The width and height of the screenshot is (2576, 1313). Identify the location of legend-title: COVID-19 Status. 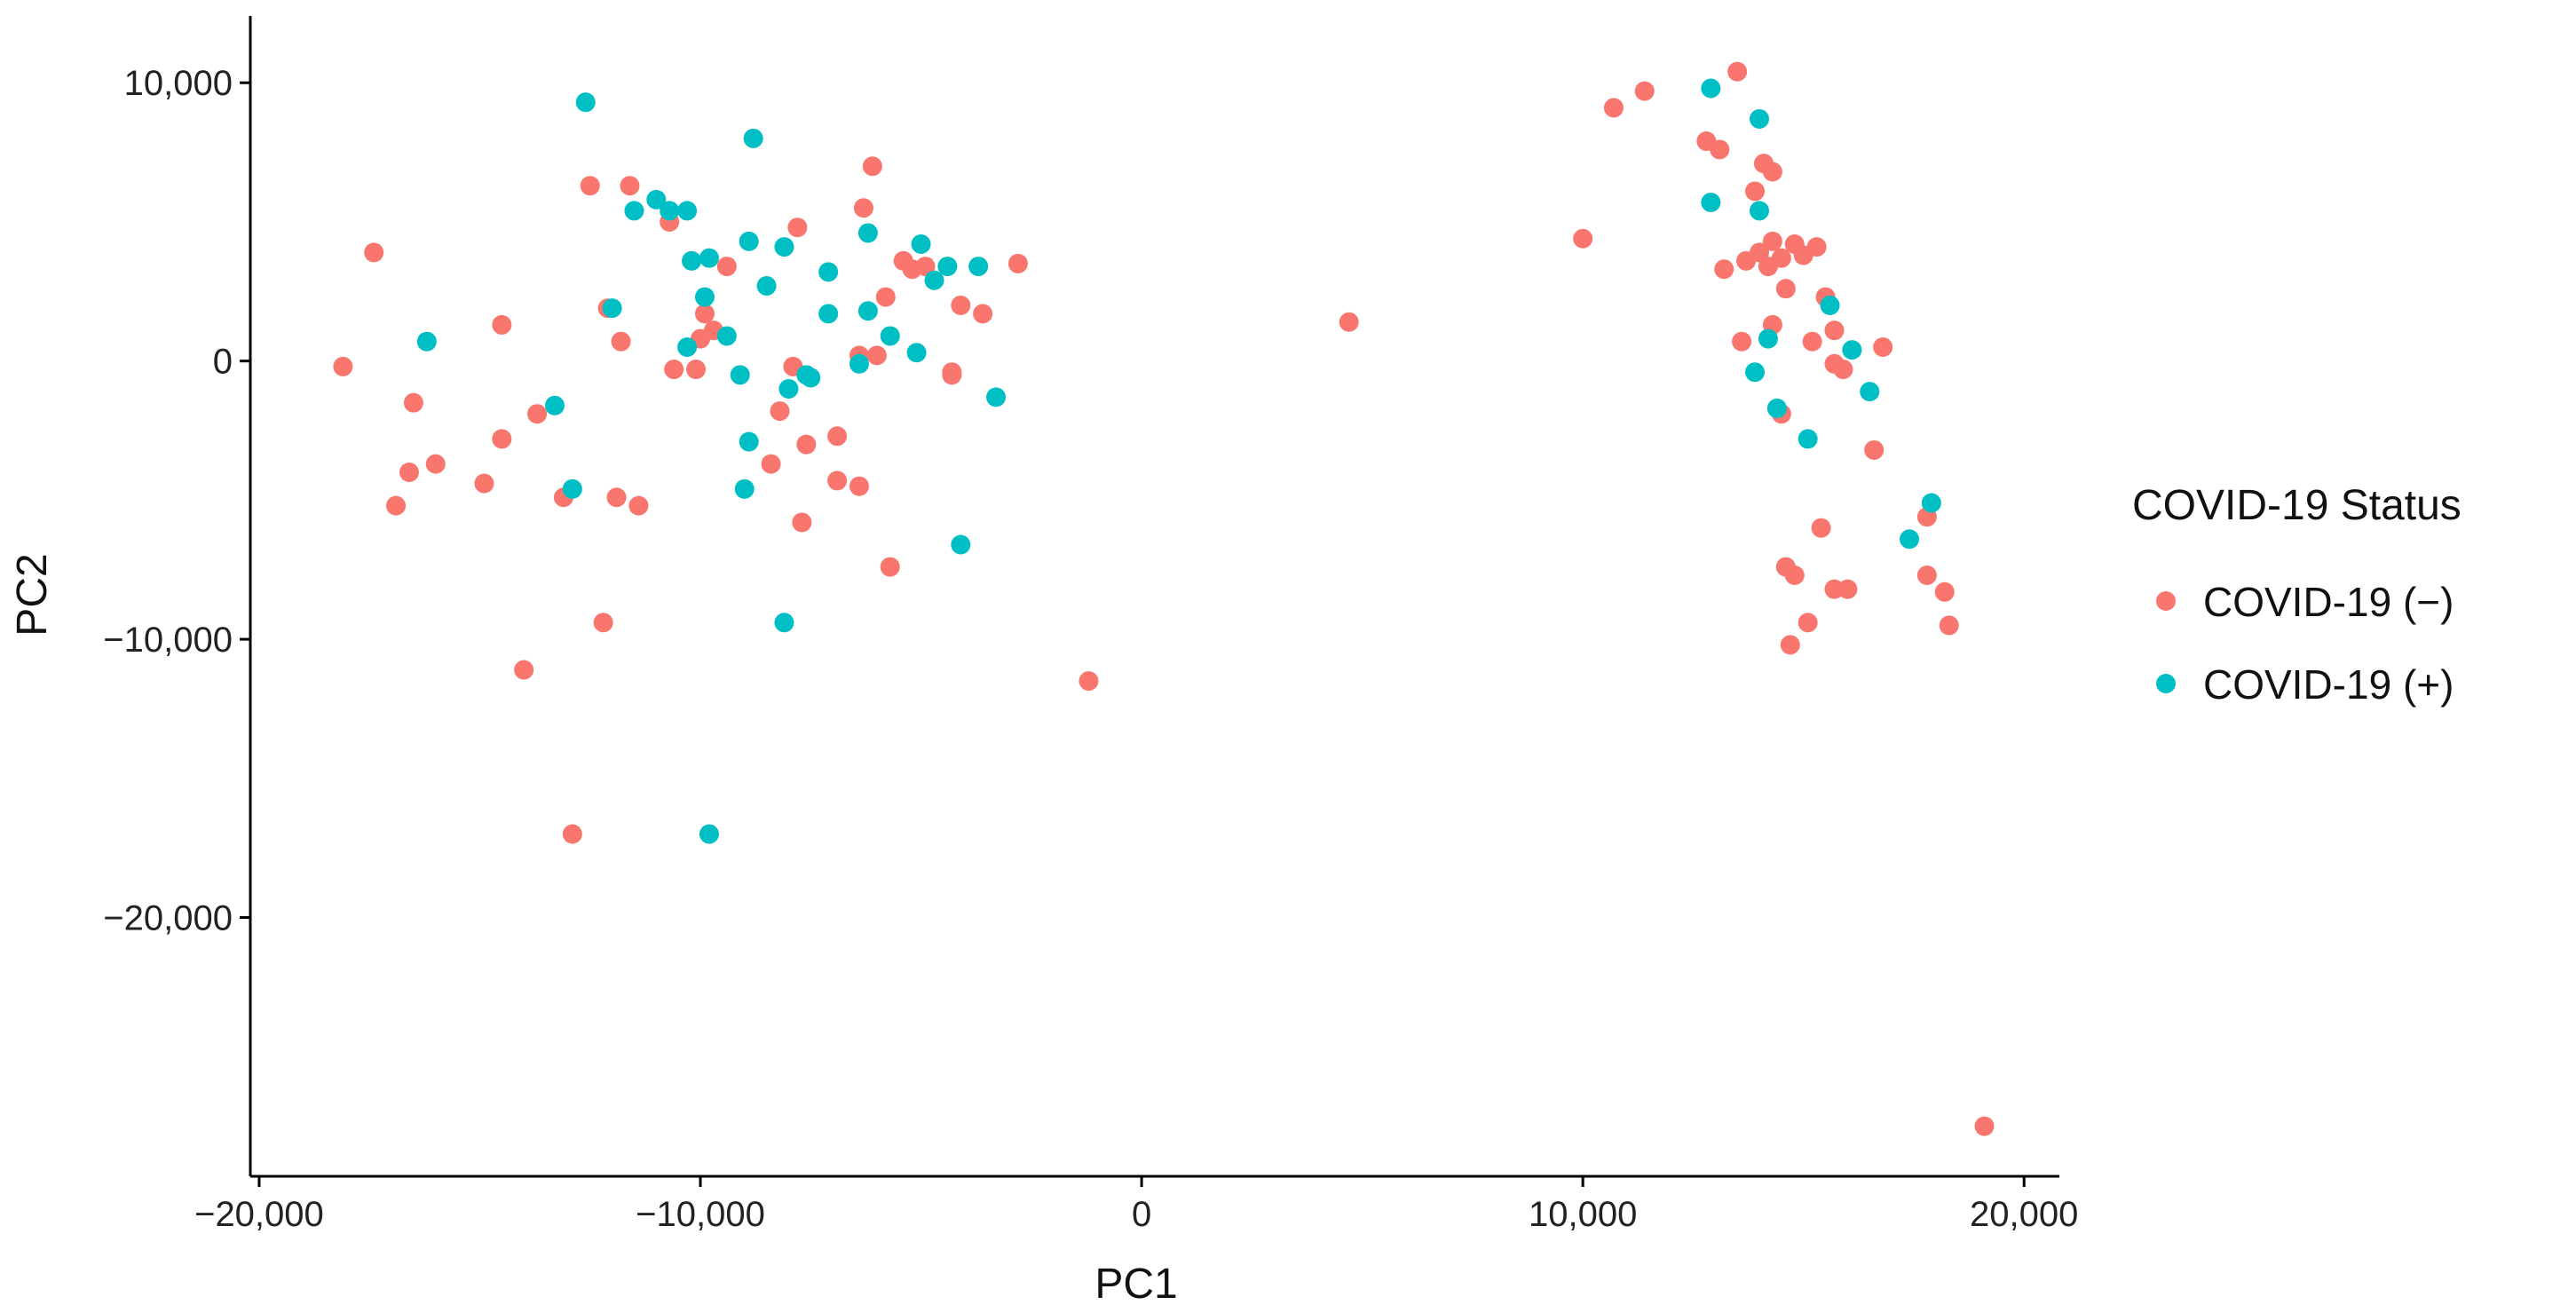
(2296, 505).